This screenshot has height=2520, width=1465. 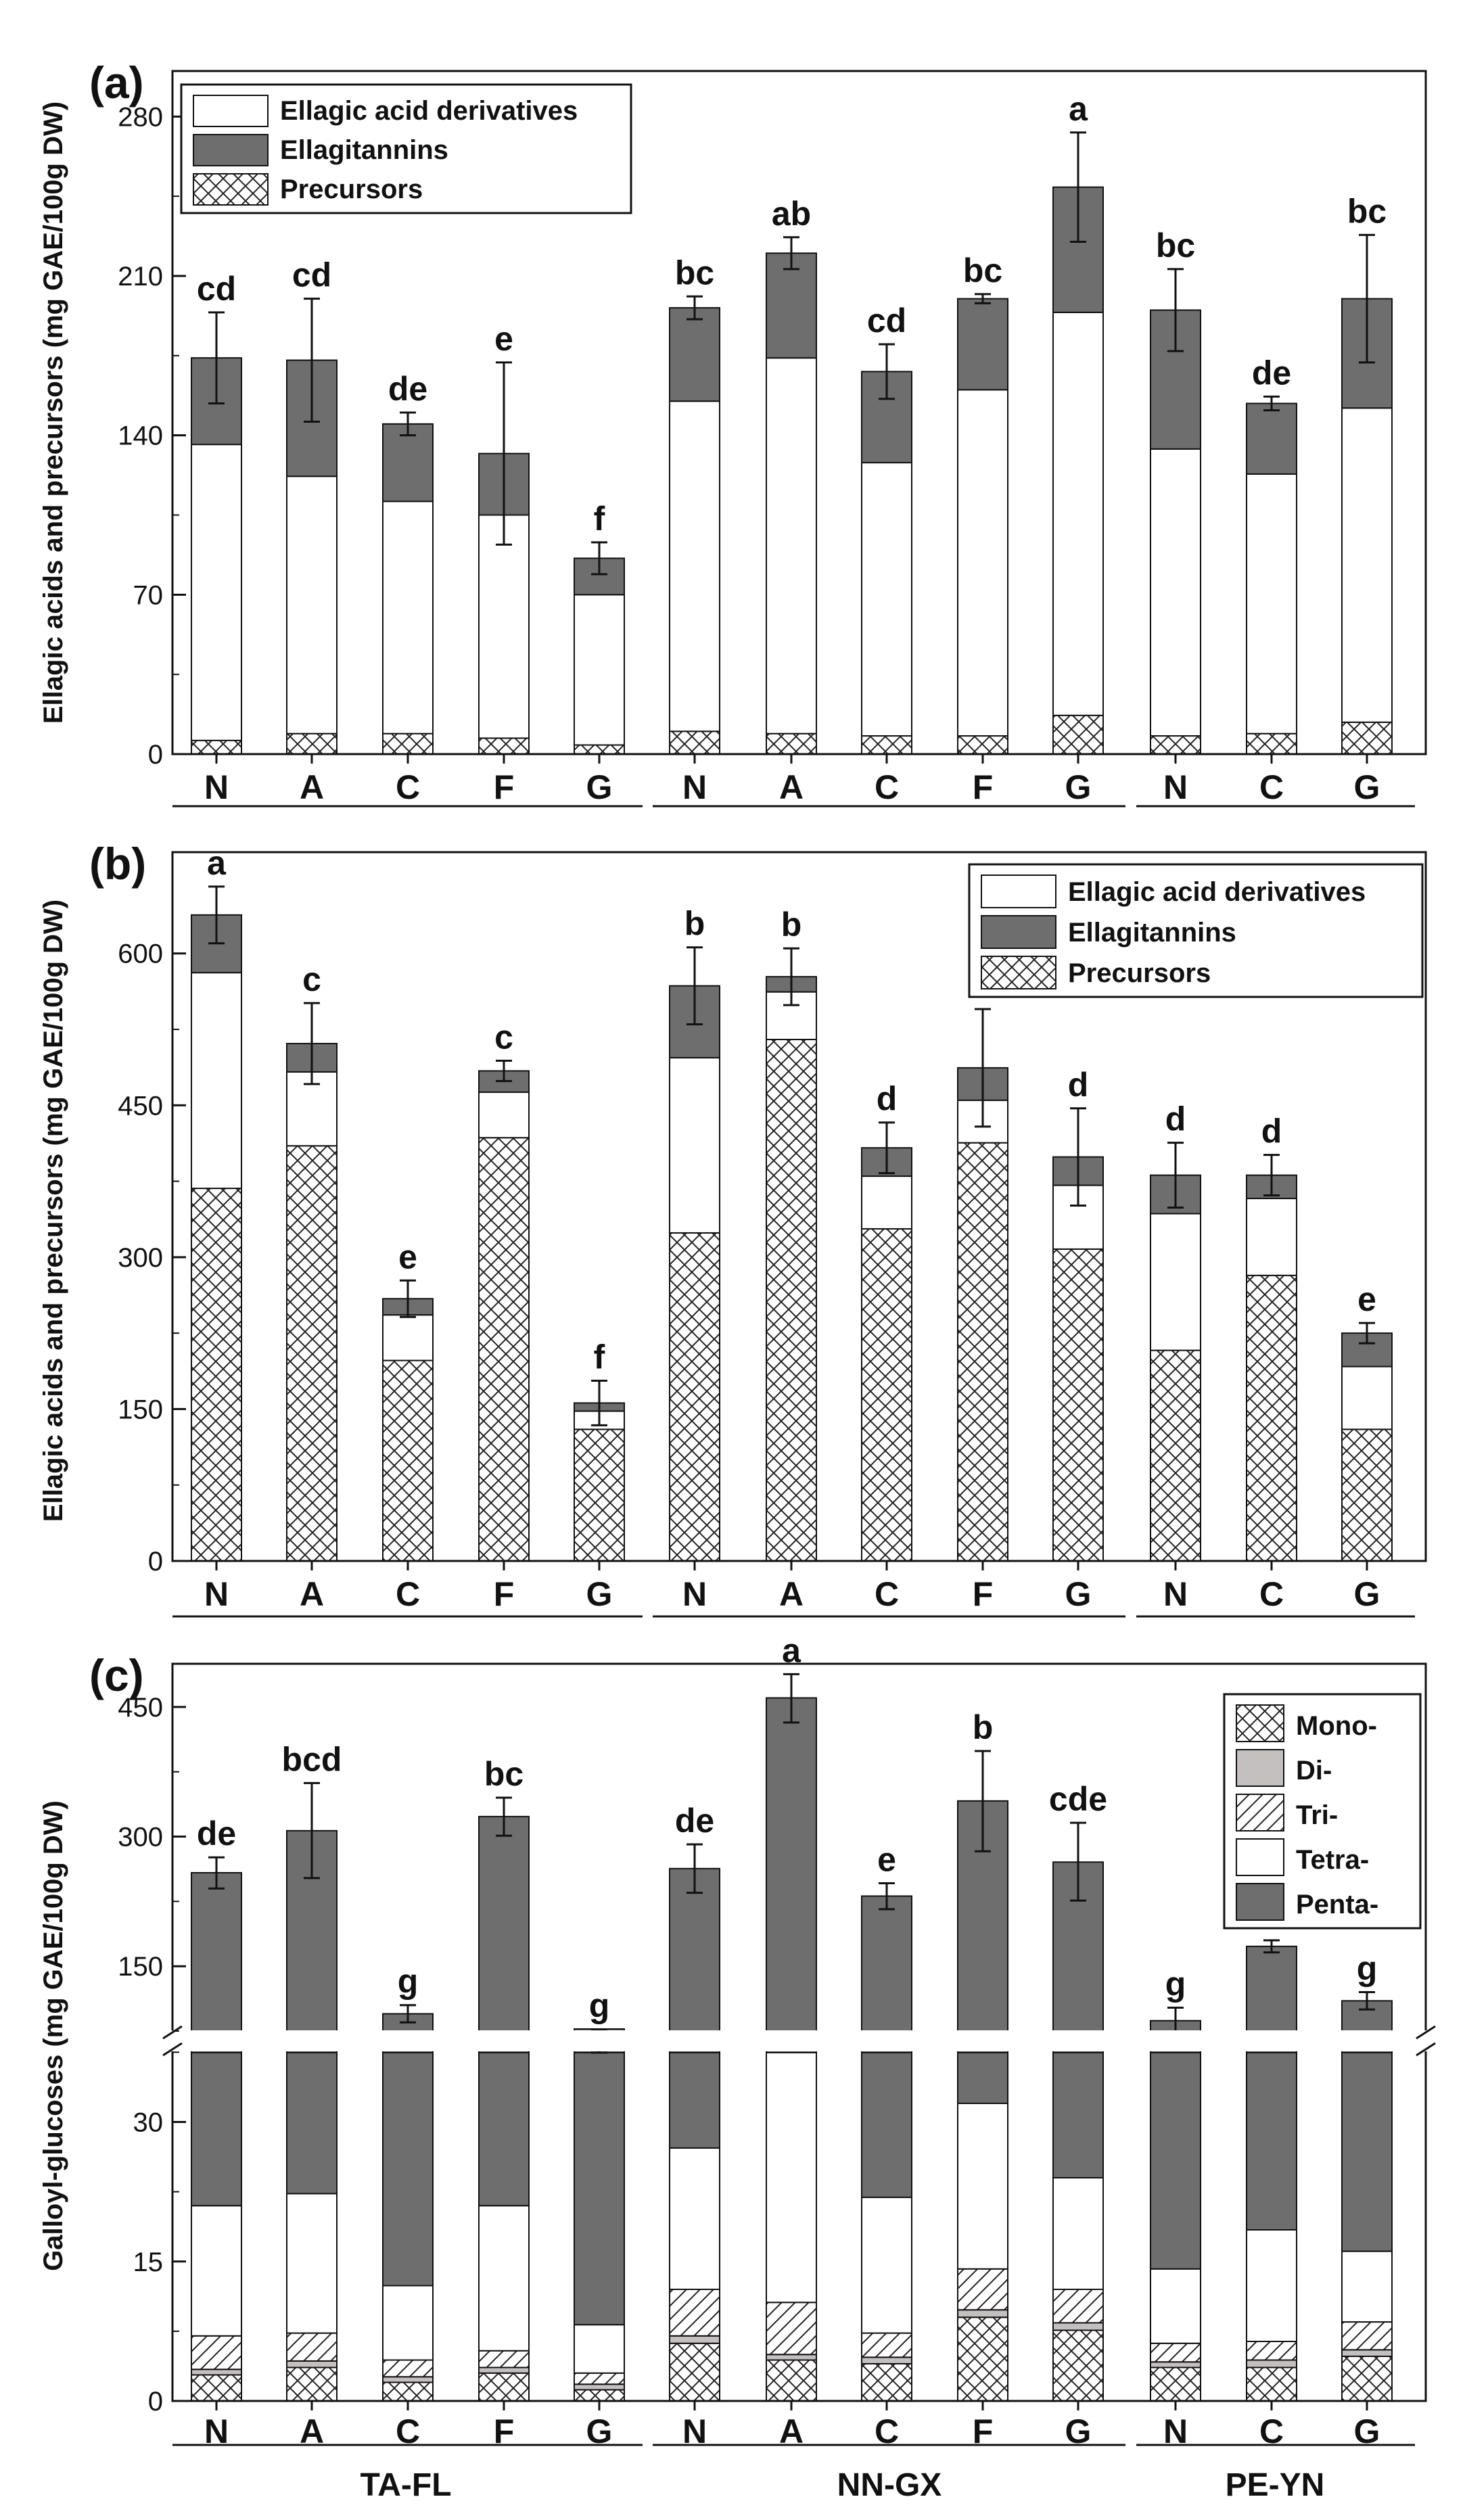 I want to click on legend-label: Precursors, so click(x=351, y=189).